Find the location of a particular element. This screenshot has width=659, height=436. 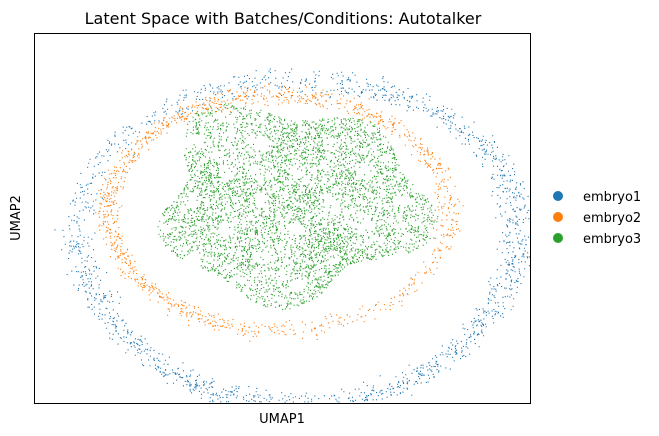

legend-marker-embryo2 is located at coordinates (558, 217).